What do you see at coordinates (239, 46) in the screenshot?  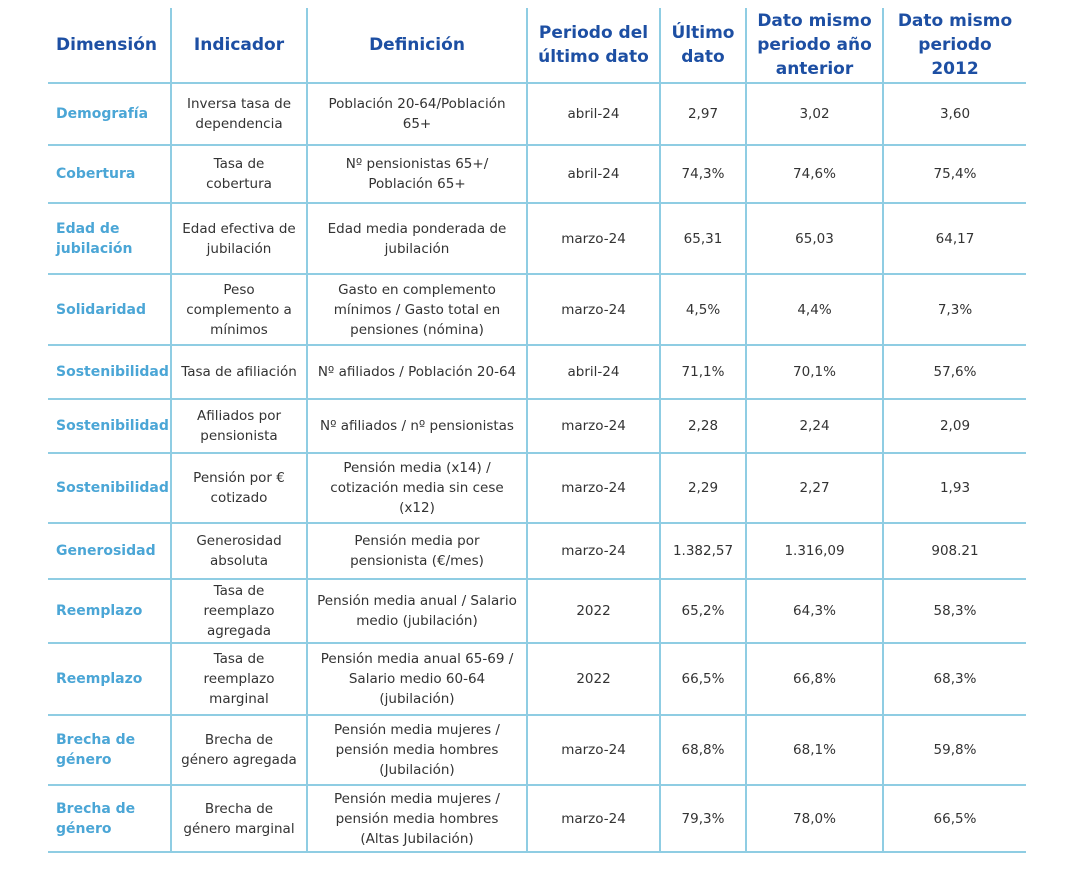 I see `header-indicator: Indicador` at bounding box center [239, 46].